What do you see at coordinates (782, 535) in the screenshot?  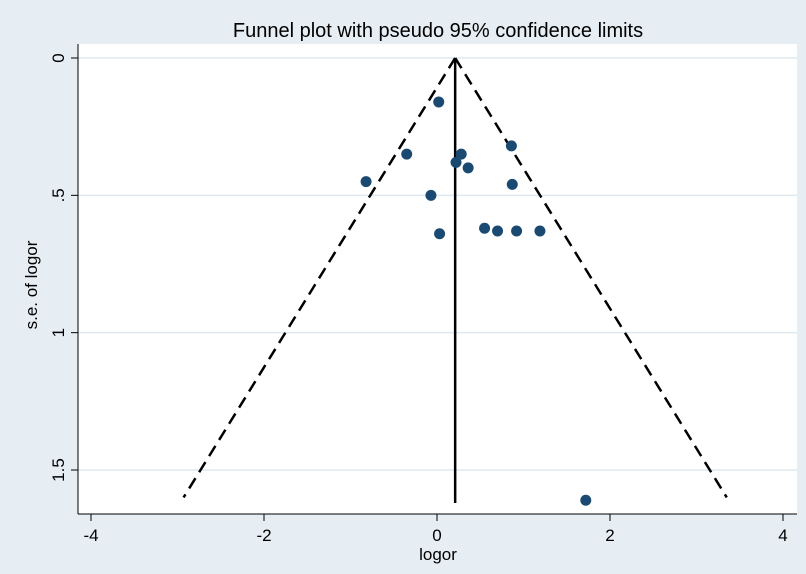 I see `x-tick-label: 4` at bounding box center [782, 535].